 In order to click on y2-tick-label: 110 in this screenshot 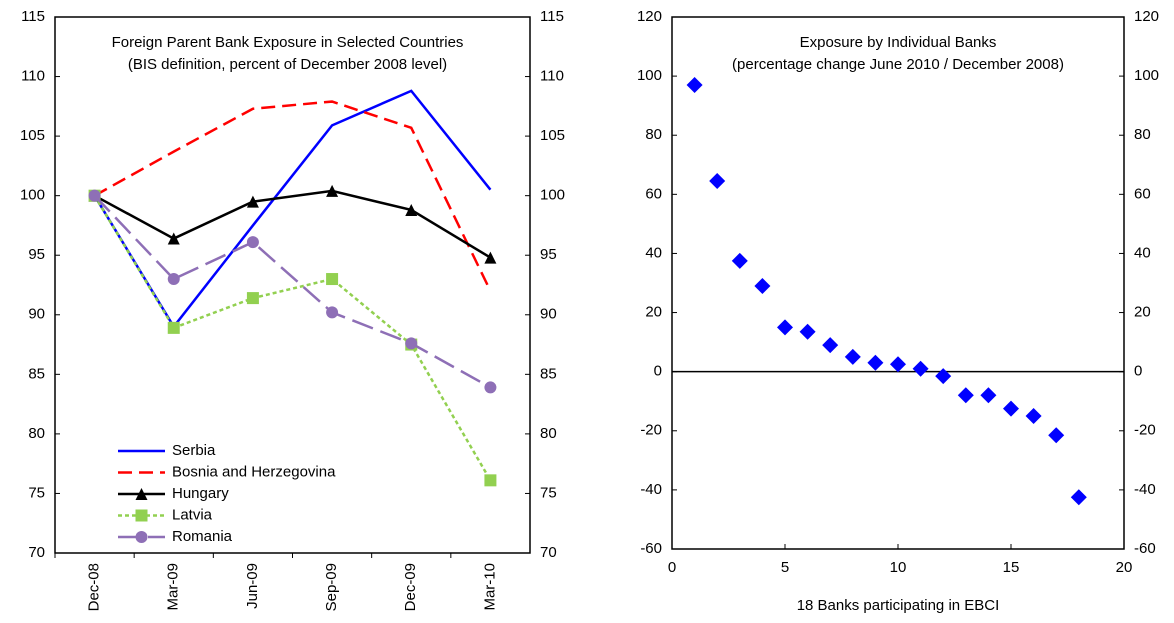, I will do `click(552, 76)`.